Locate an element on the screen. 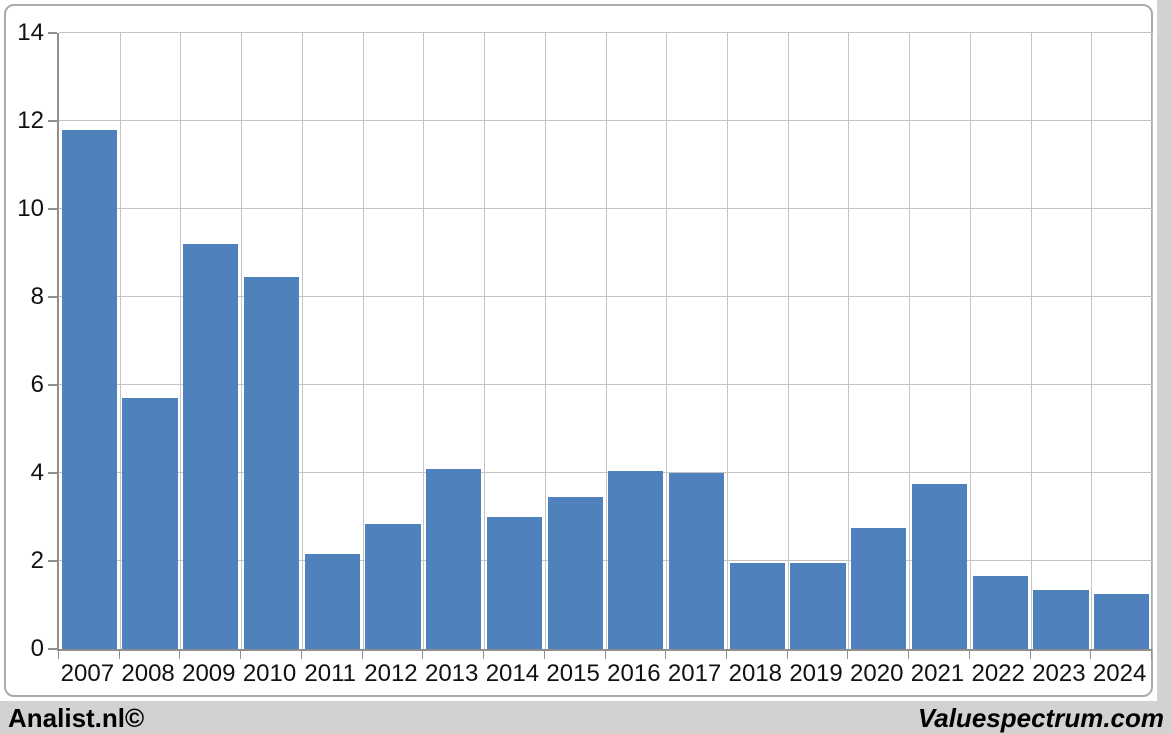  y-tick-label-6: 6 is located at coordinates (37, 384).